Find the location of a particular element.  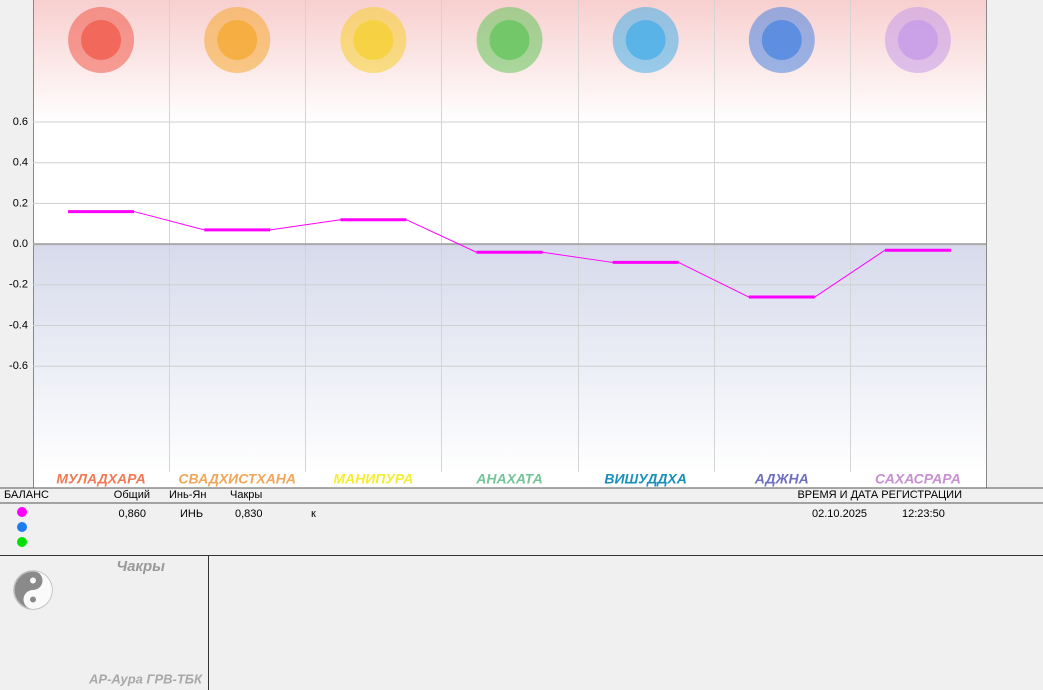

table-cell: 02.10.2025 is located at coordinates (839, 514).